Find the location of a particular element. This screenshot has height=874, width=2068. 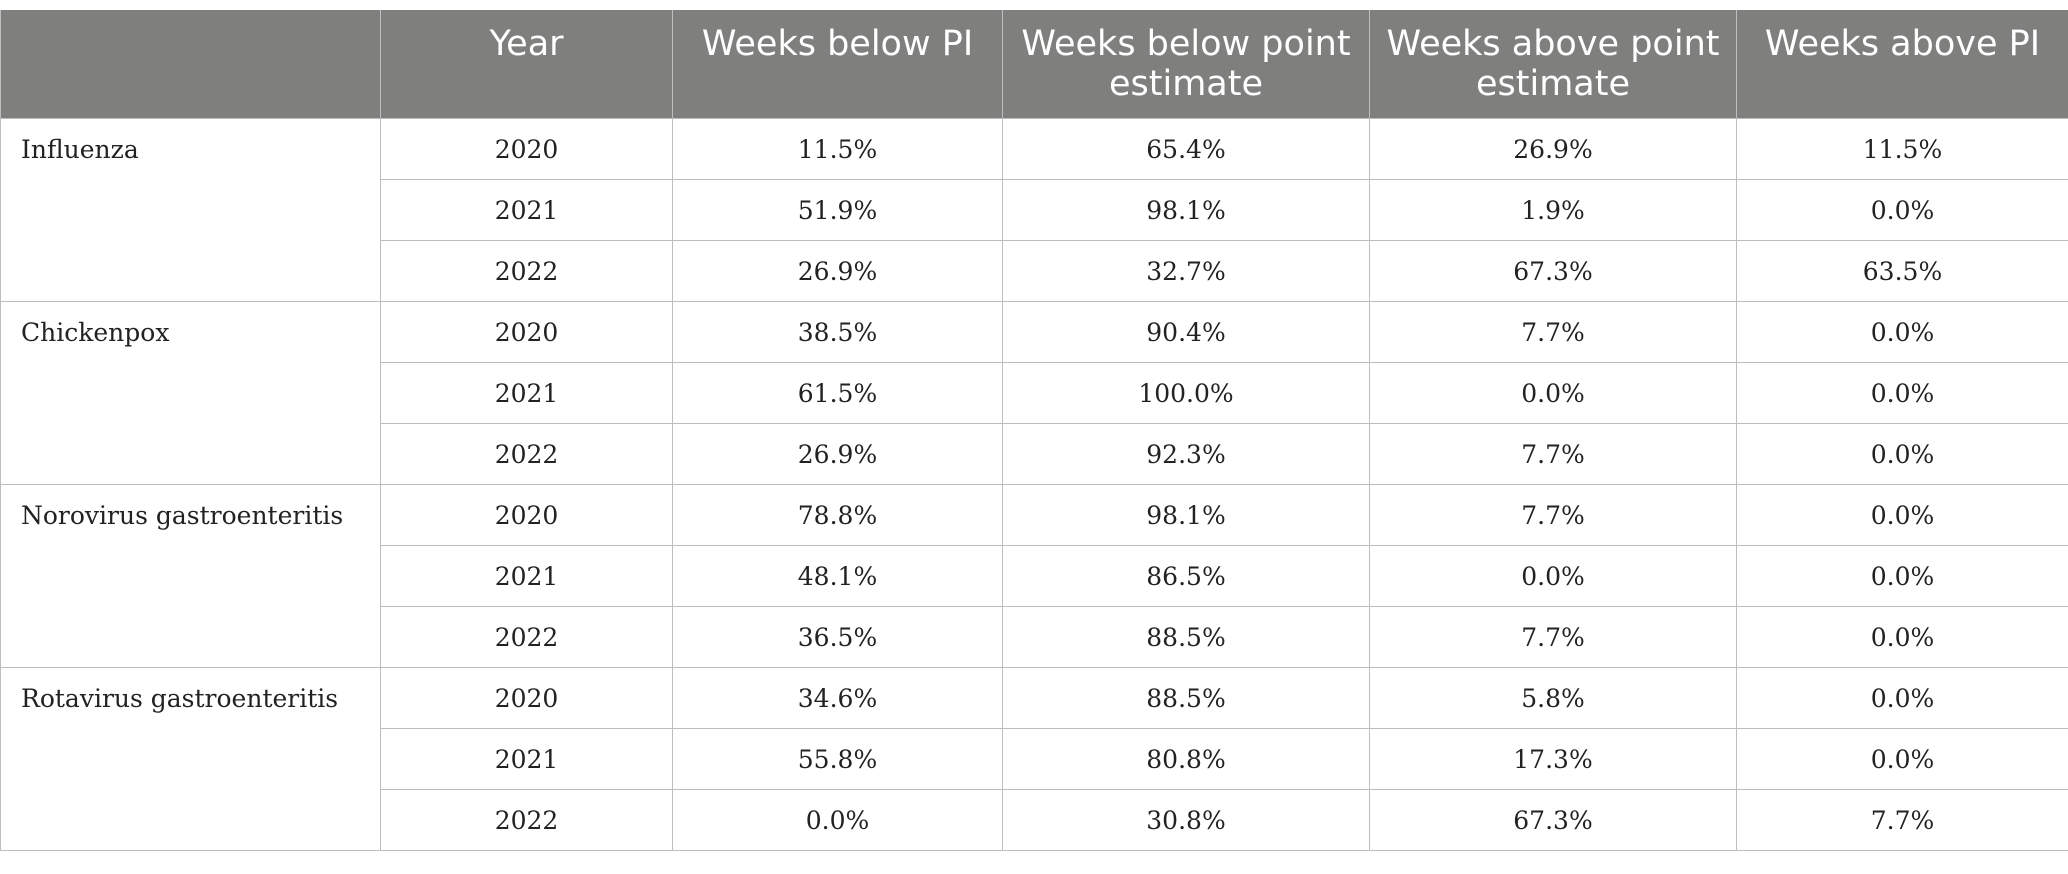

cell-weeks-below-point-estimate: 92.3% is located at coordinates (1186, 454).